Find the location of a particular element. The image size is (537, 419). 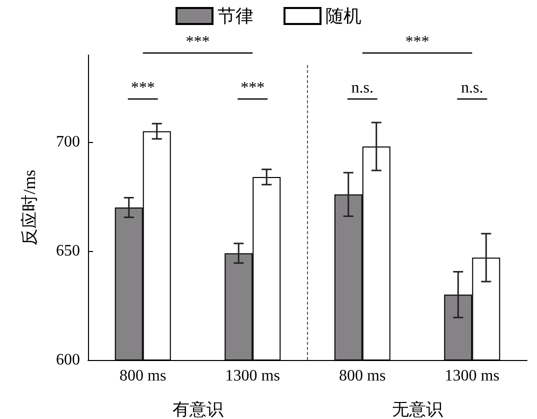

y-tick-label: 650 is located at coordinates (68, 251).